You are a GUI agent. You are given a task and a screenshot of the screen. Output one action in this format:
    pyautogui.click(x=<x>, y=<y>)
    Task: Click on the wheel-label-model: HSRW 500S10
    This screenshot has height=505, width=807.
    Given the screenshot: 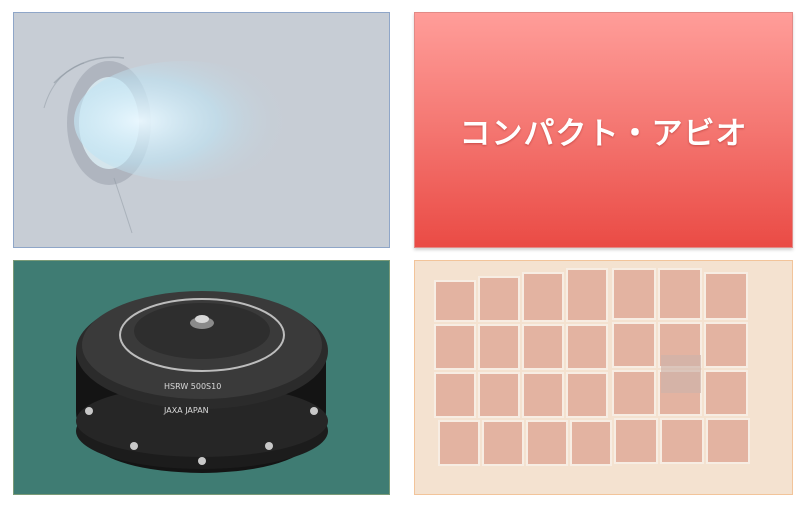 What is the action you would take?
    pyautogui.click(x=192, y=386)
    